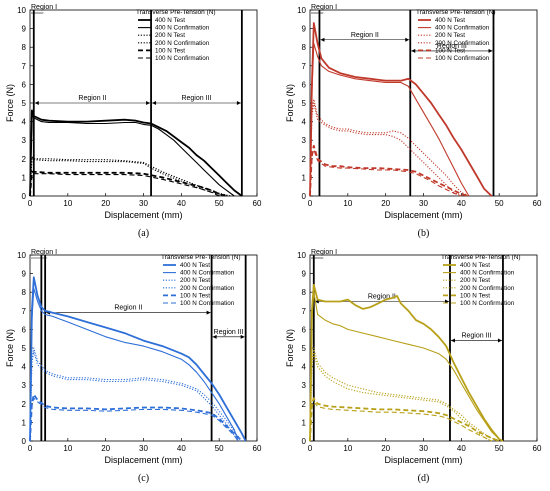 This screenshot has height=491, width=550. I want to click on panel-label: (a), so click(143, 233).